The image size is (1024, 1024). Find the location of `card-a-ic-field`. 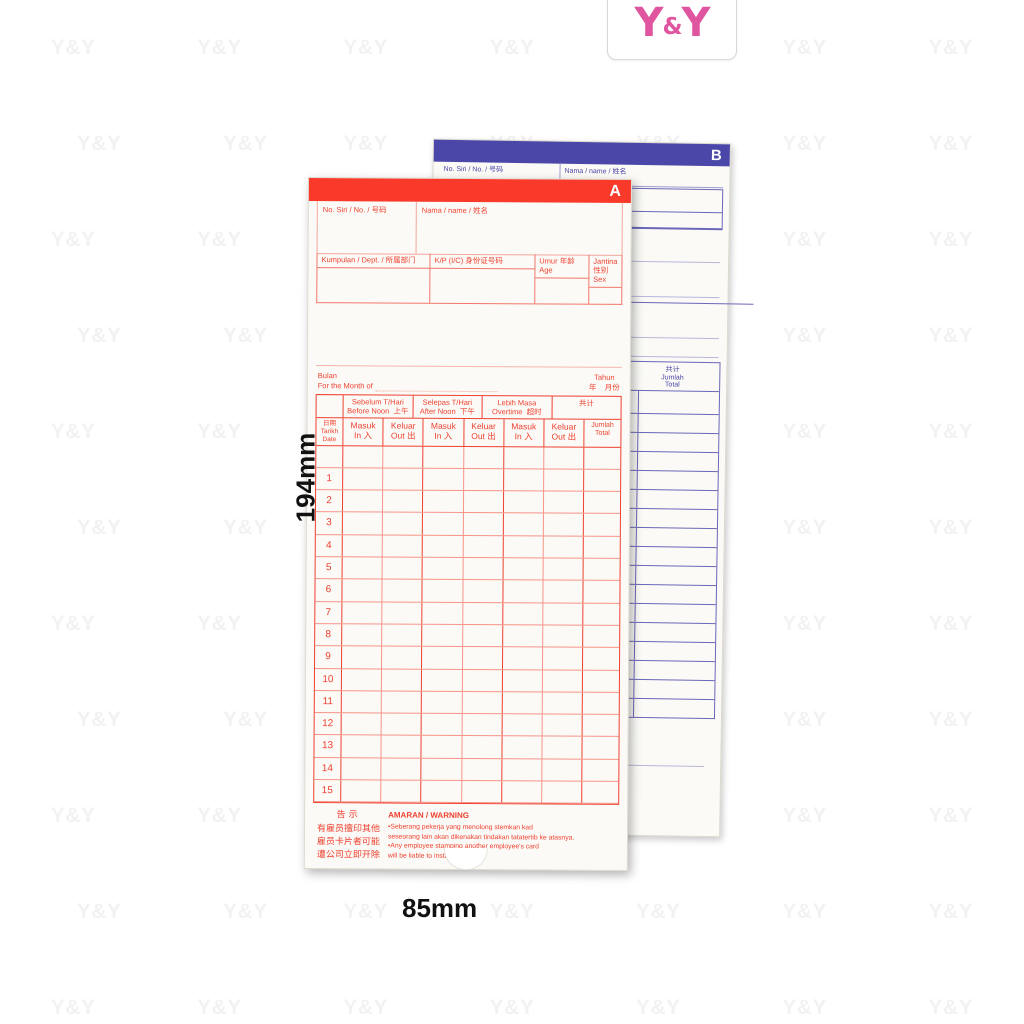

card-a-ic-field is located at coordinates (482, 276).